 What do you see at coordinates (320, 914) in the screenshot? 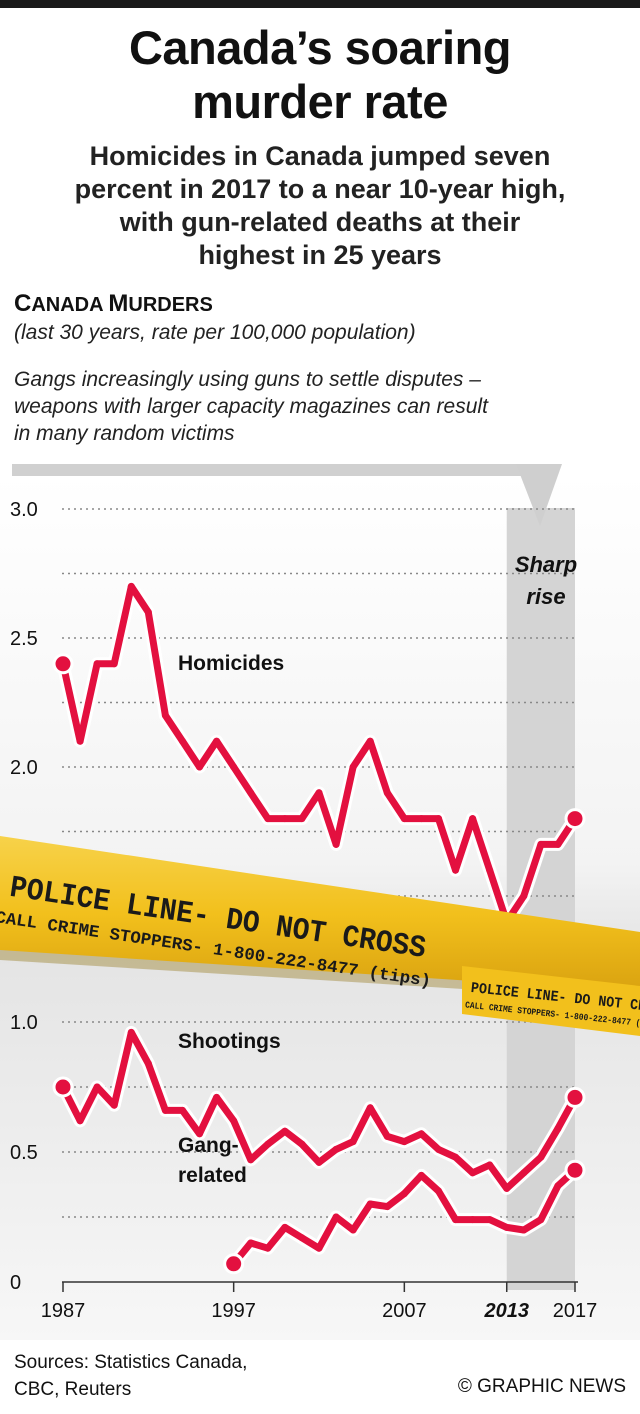
I see `police-tape-band` at bounding box center [320, 914].